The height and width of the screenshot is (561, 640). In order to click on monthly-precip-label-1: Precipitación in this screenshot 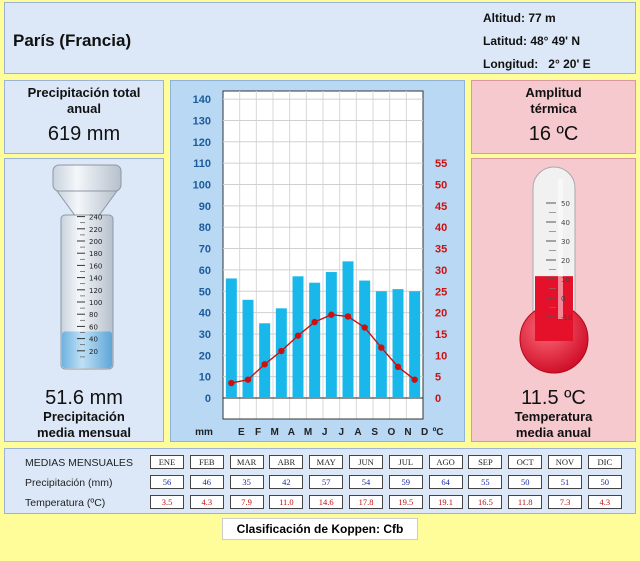, I will do `click(84, 416)`.